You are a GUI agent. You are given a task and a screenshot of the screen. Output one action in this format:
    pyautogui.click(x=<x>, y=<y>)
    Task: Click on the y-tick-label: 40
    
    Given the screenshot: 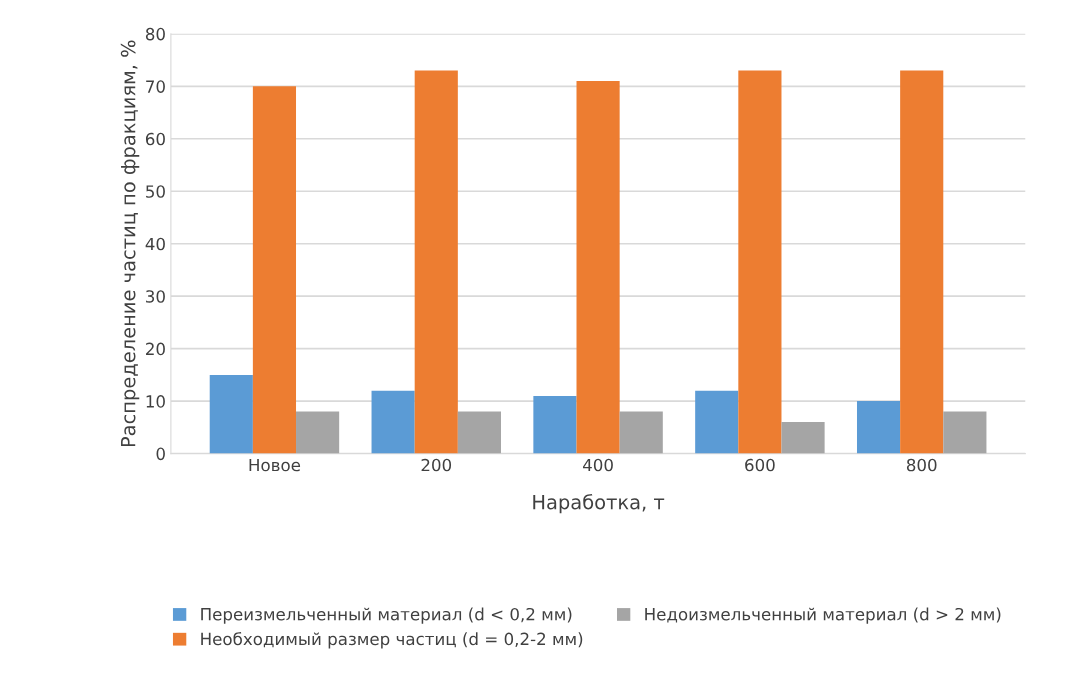 What is the action you would take?
    pyautogui.click(x=155, y=244)
    